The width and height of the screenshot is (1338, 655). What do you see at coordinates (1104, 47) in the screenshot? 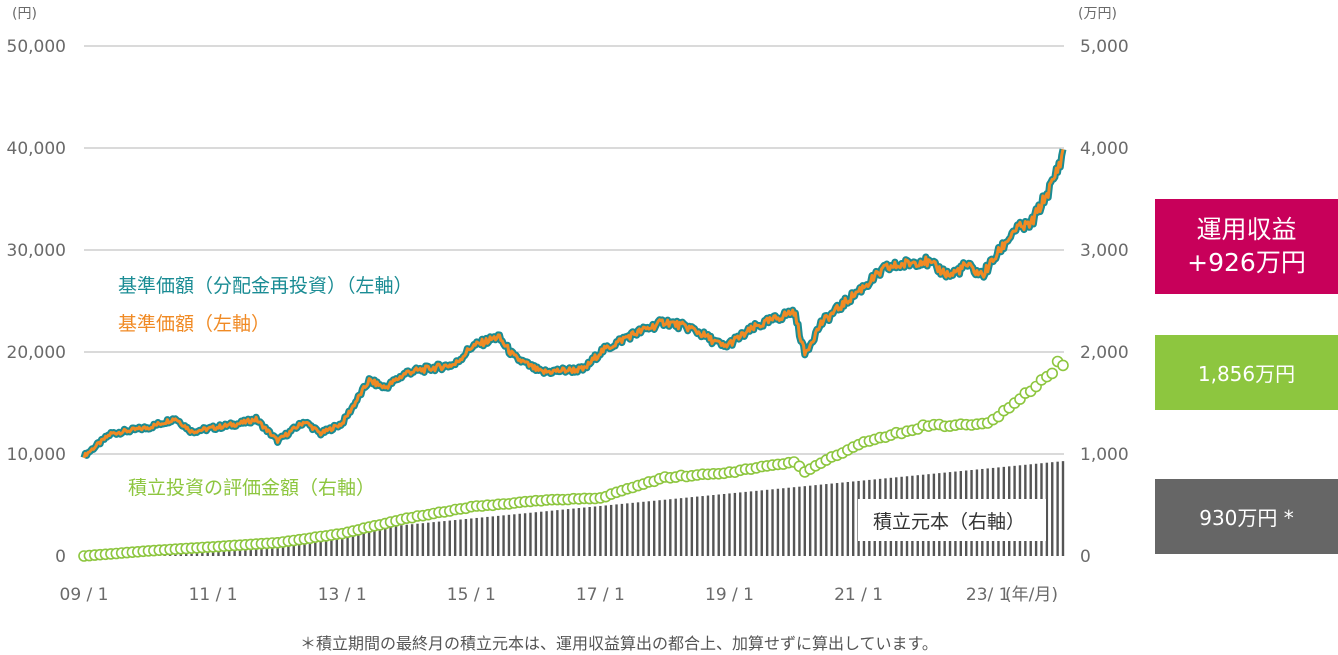
I see `right-tick-label: 5,000` at bounding box center [1104, 47].